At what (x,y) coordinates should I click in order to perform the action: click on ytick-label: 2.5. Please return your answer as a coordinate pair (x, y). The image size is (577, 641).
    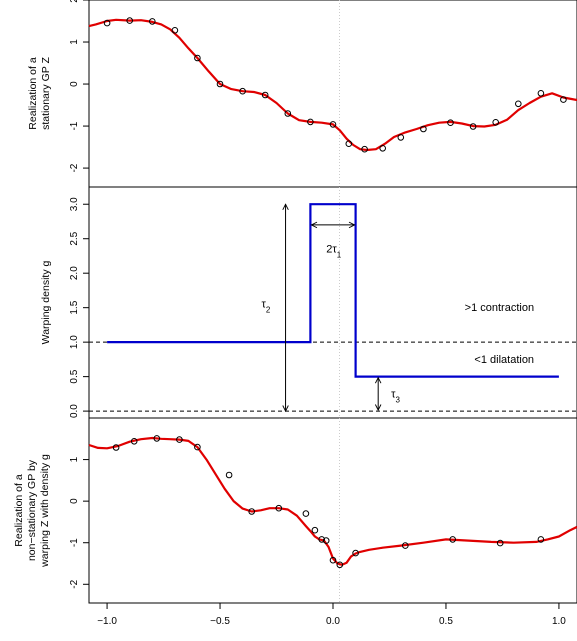
    Looking at the image, I should click on (74, 238).